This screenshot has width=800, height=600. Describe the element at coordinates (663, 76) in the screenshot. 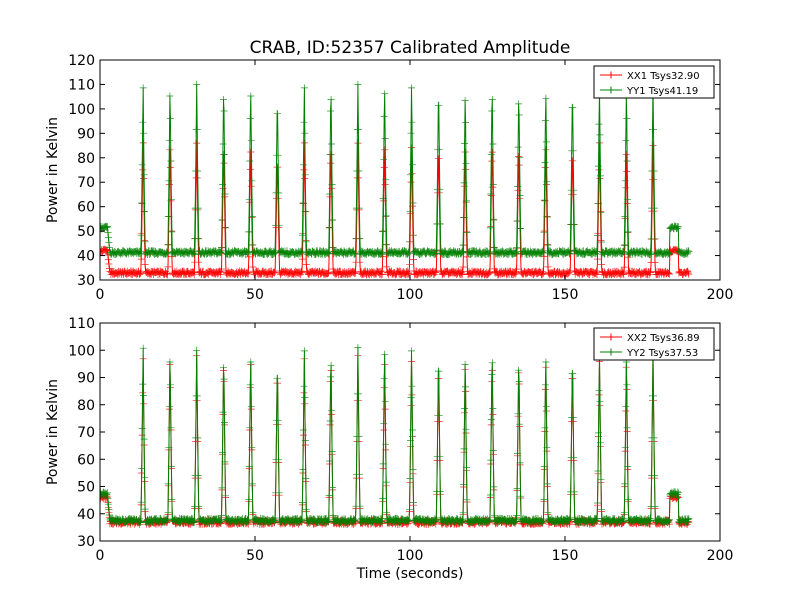

I see `legend-label: XX1 Tsys32.90` at that location.